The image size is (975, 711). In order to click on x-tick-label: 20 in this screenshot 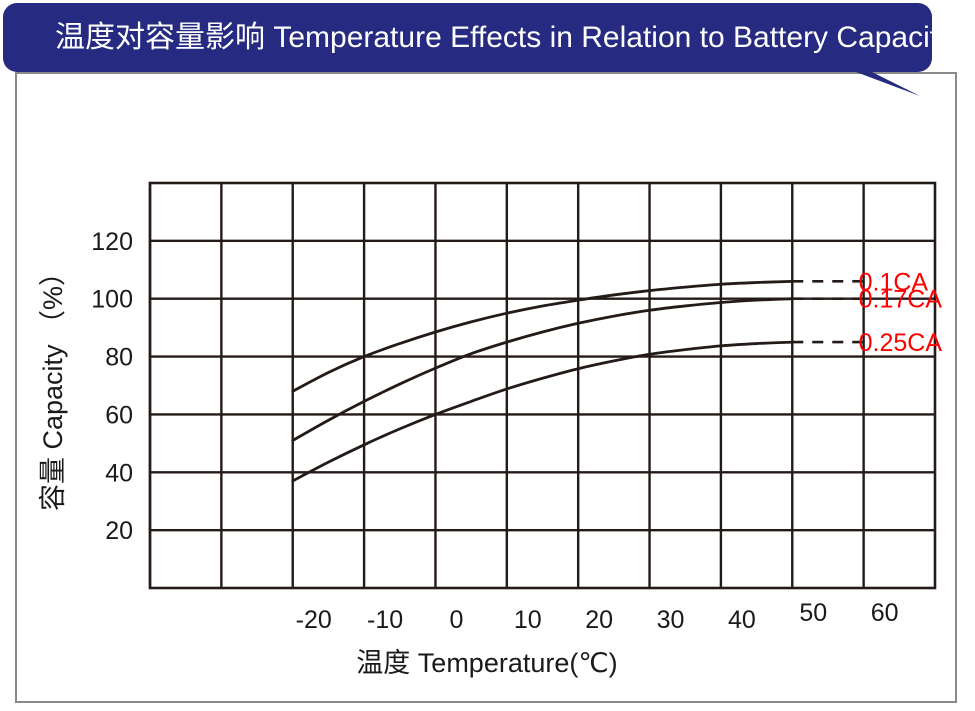, I will do `click(599, 620)`.